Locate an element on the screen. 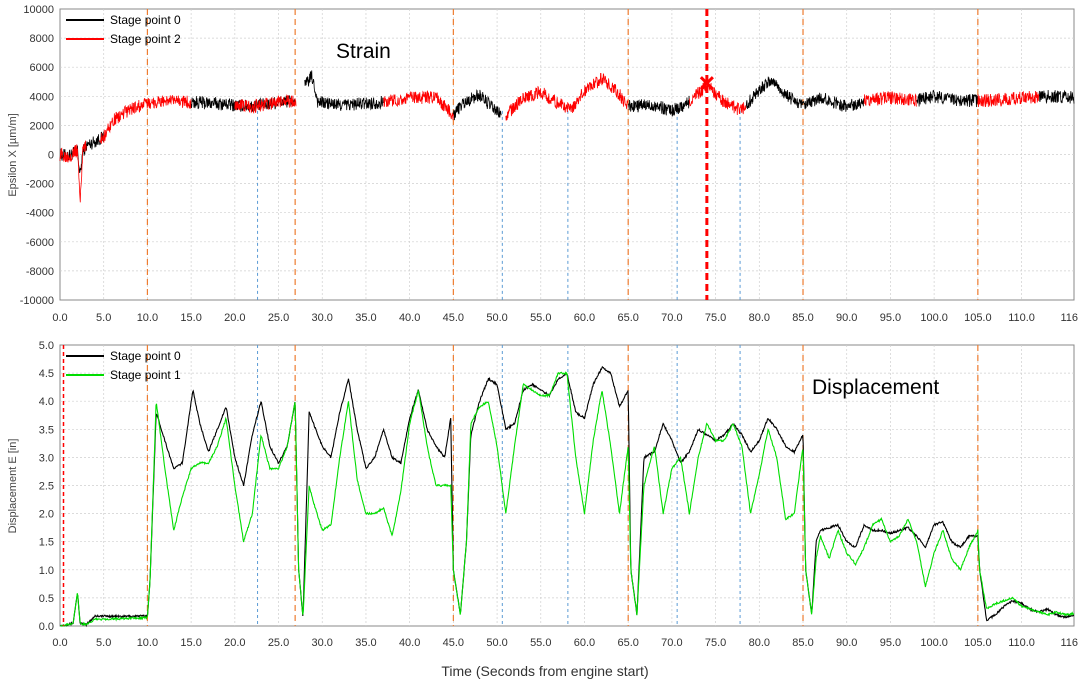  strain-chart-title: Strain is located at coordinates (363, 51).